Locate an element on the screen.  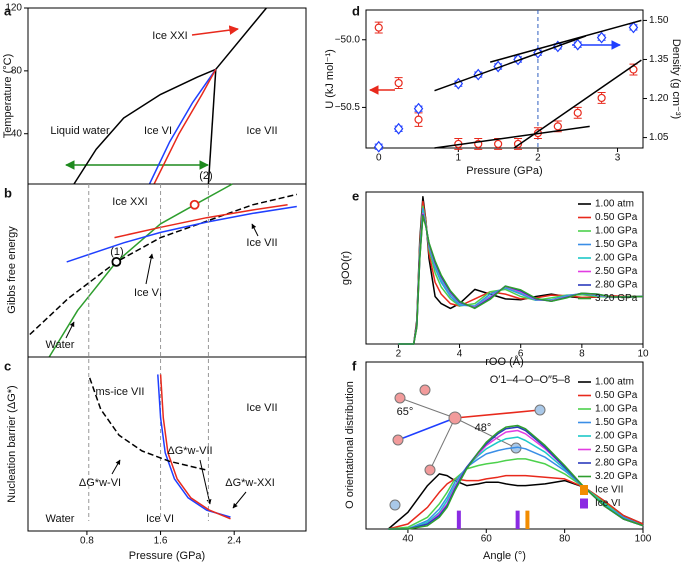
x-tick-label: 1 is located at coordinates (459, 158).